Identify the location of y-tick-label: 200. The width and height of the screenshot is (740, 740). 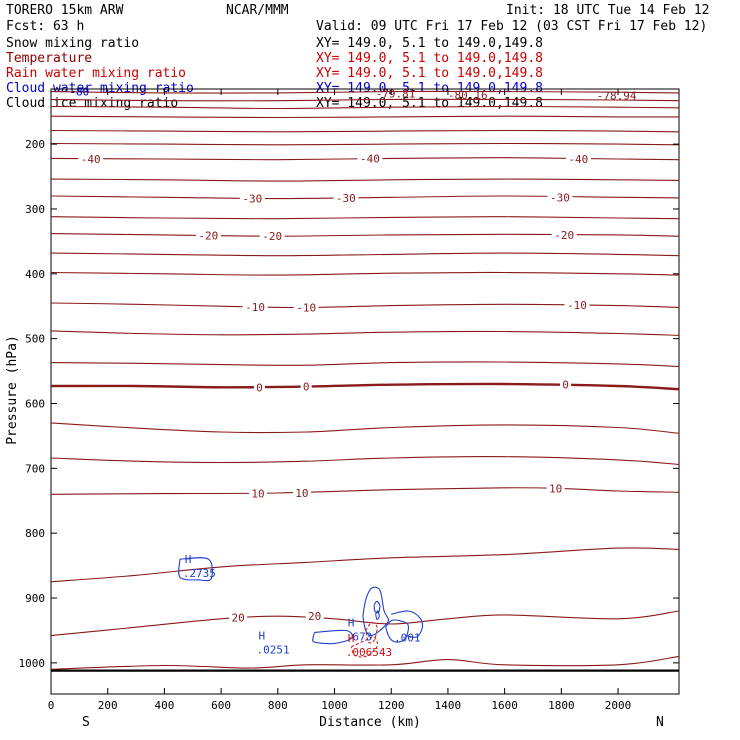
(35, 144).